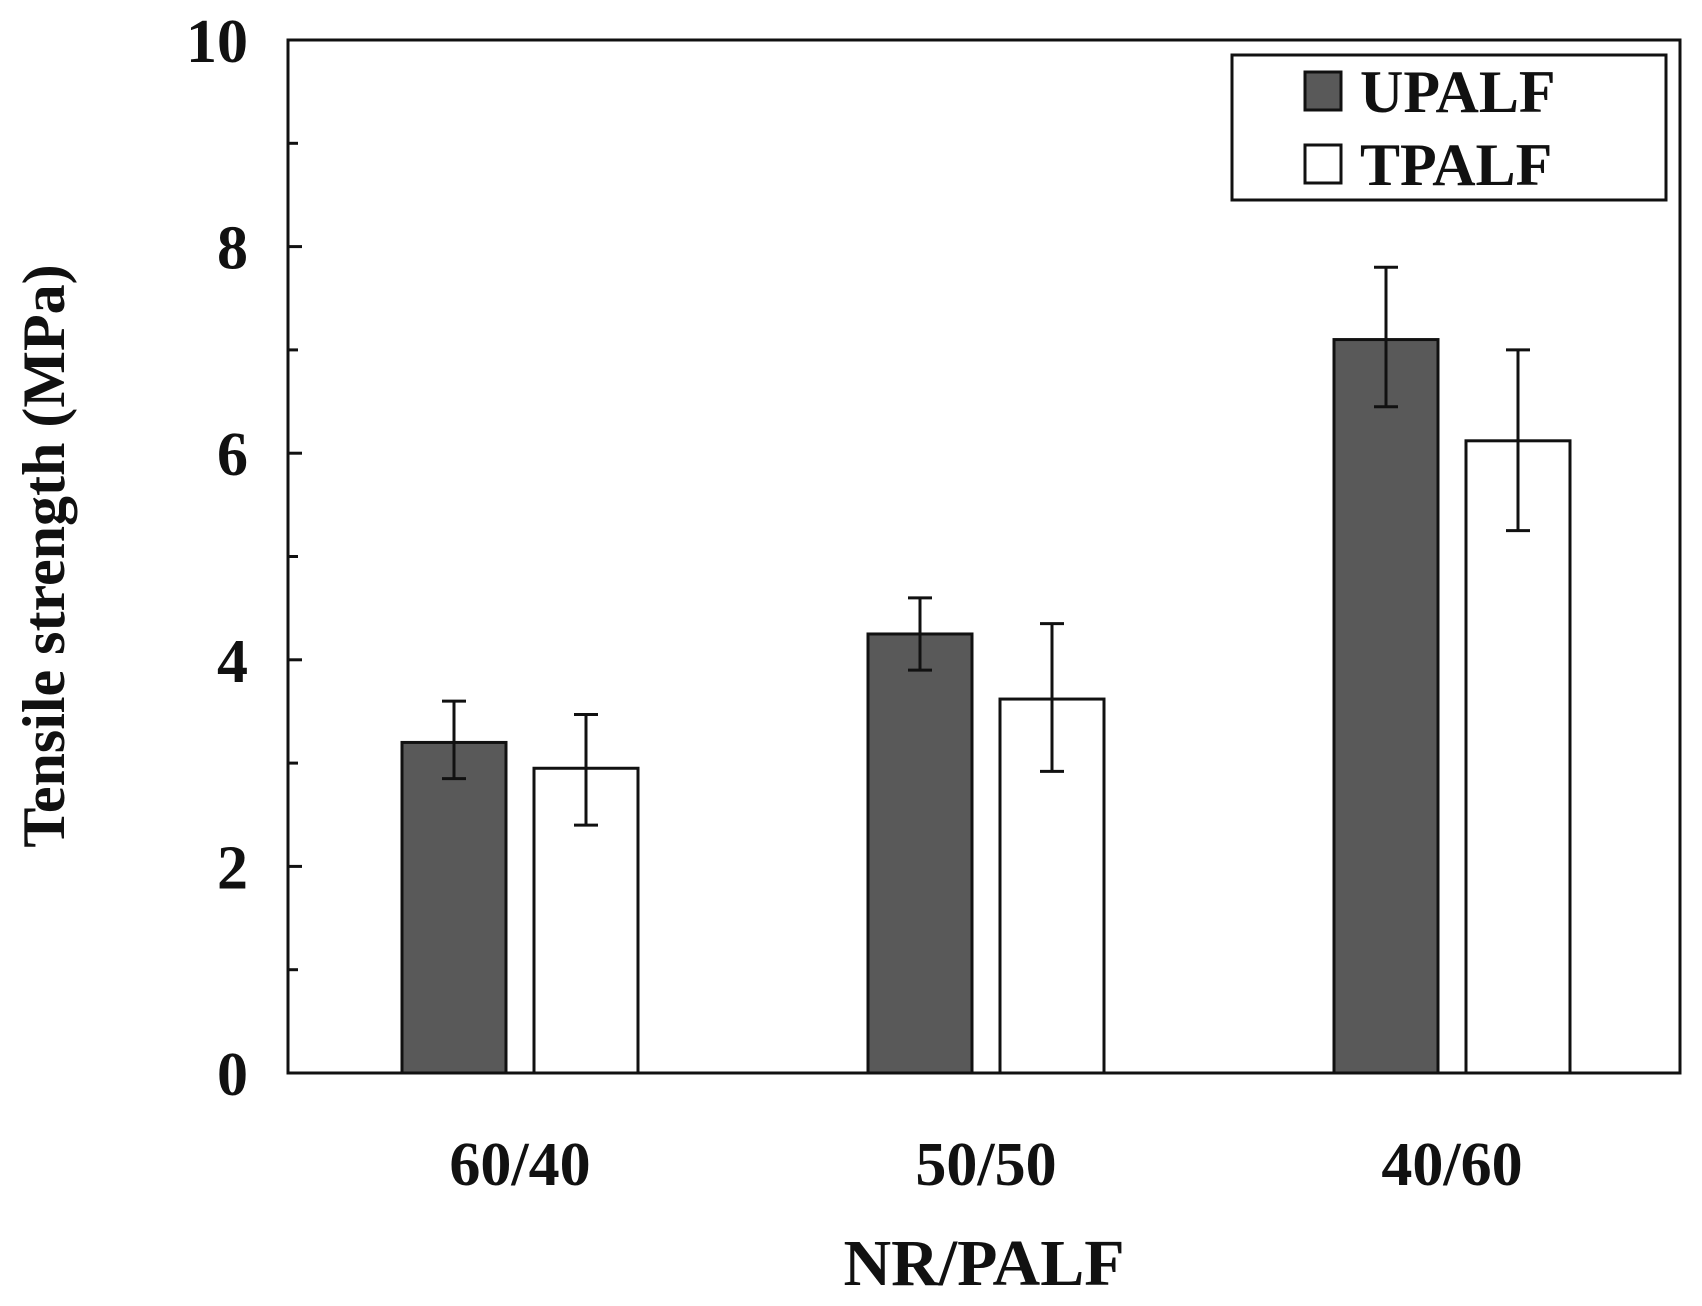 This screenshot has width=1702, height=1306. What do you see at coordinates (1323, 164) in the screenshot?
I see `legend-swatch-tpalf` at bounding box center [1323, 164].